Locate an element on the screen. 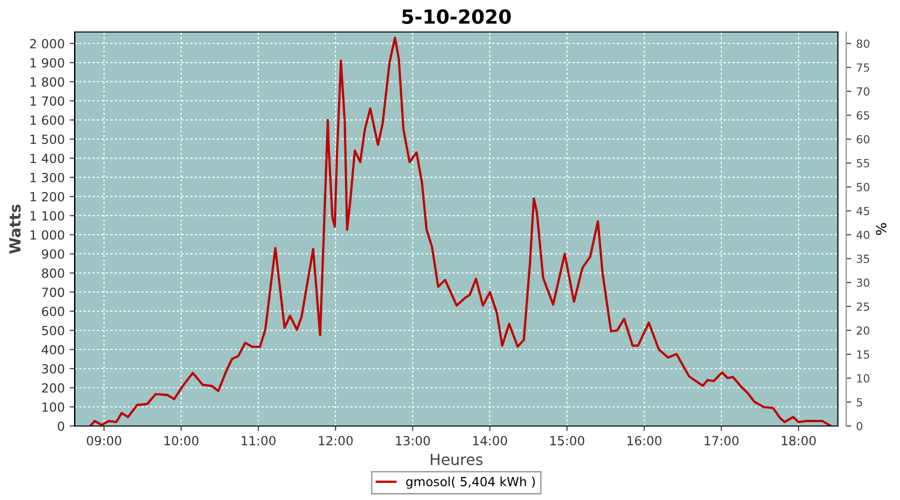  y2-tick-label: 50 is located at coordinates (863, 187).